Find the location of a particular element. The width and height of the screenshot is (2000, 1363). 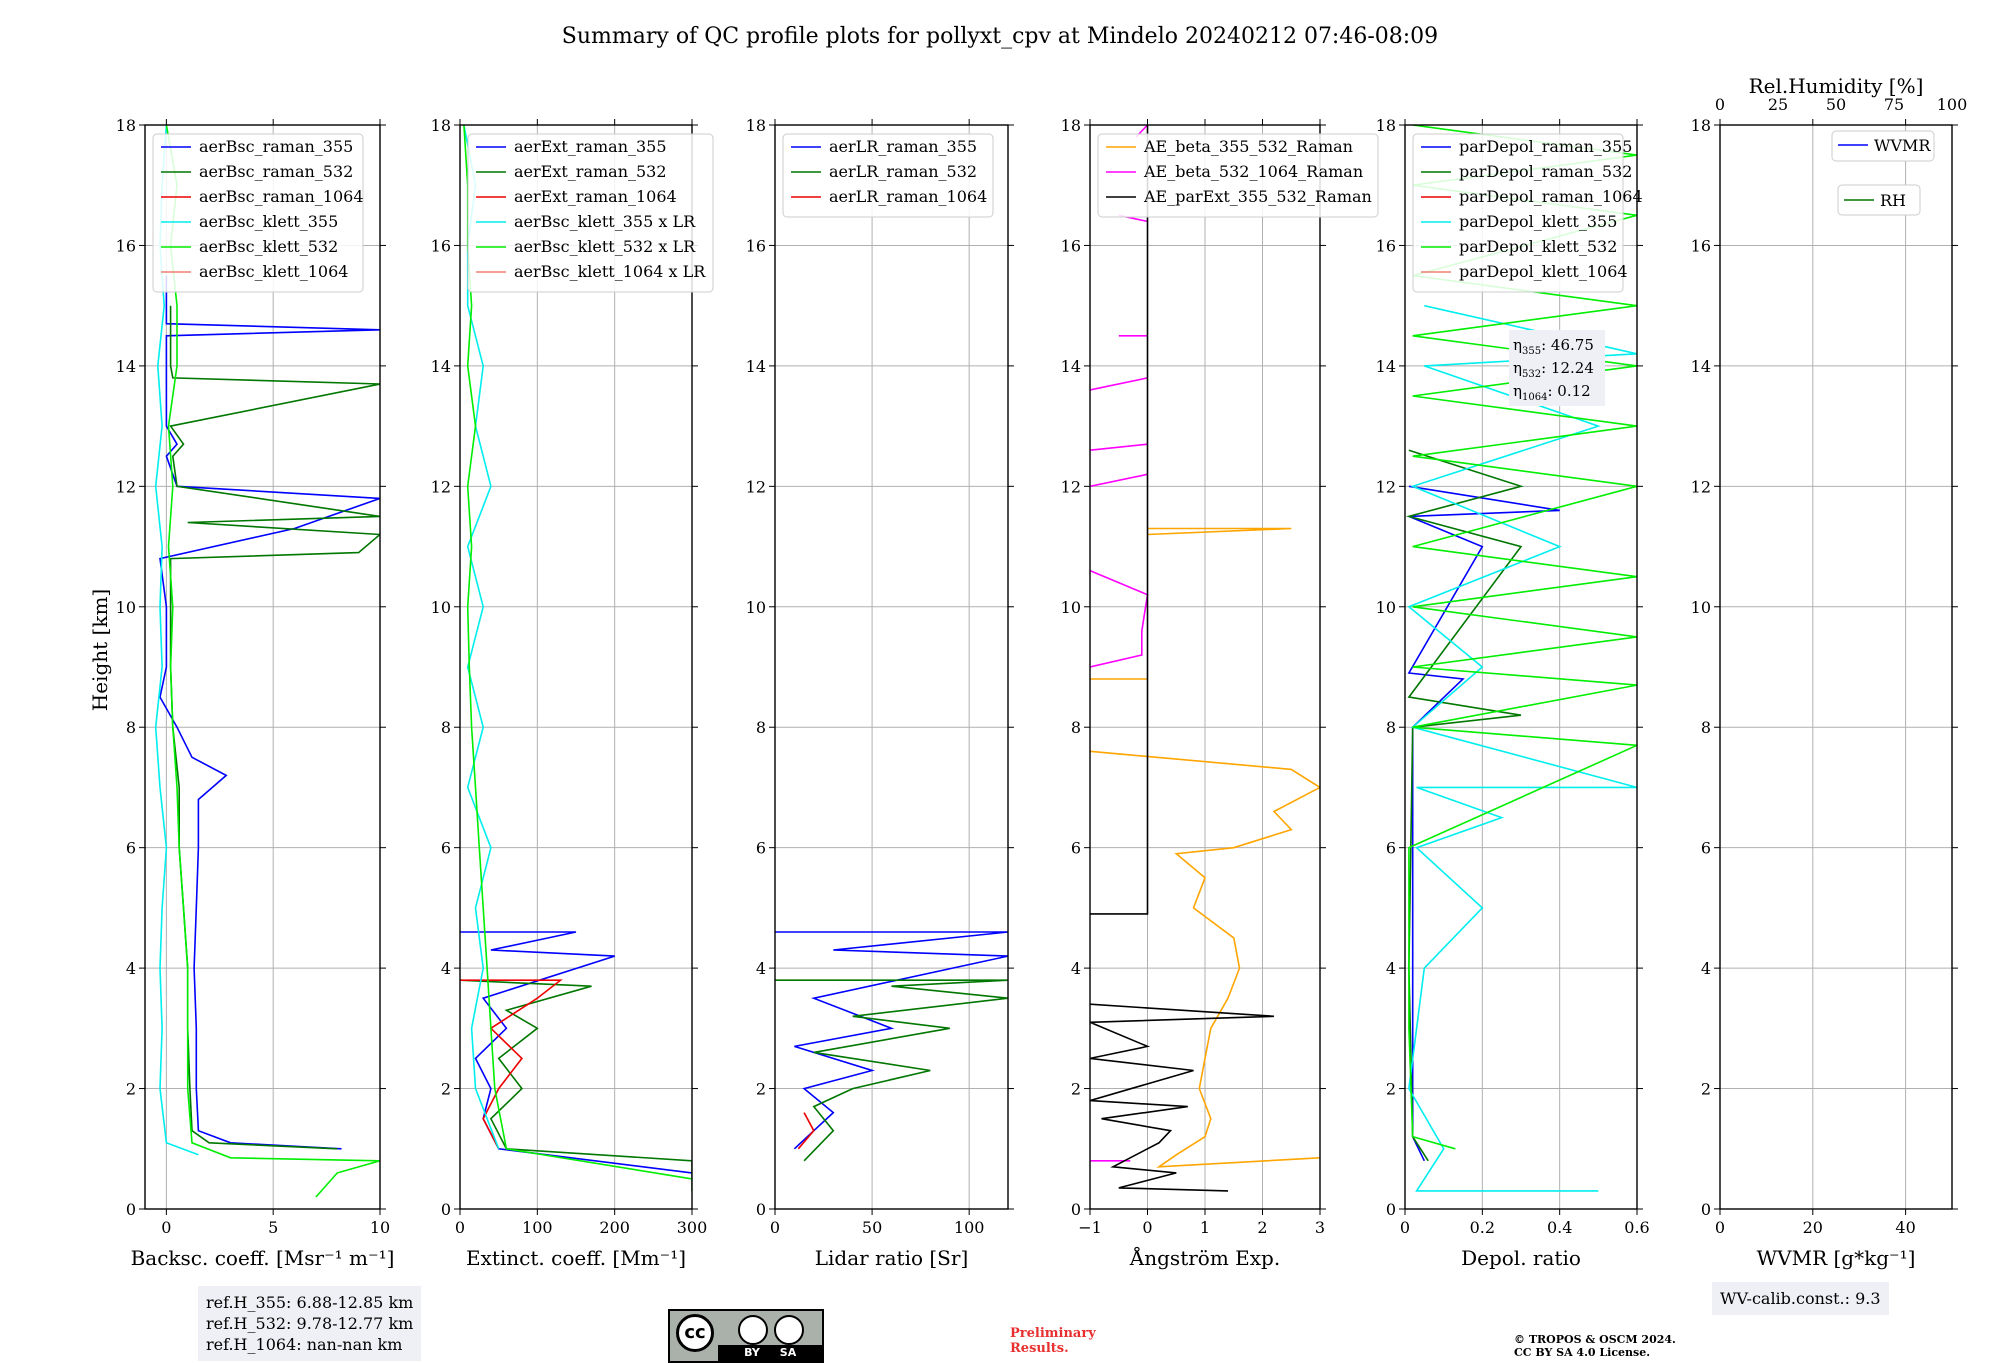

preliminary-note: Preliminary Results. is located at coordinates (1053, 1341).